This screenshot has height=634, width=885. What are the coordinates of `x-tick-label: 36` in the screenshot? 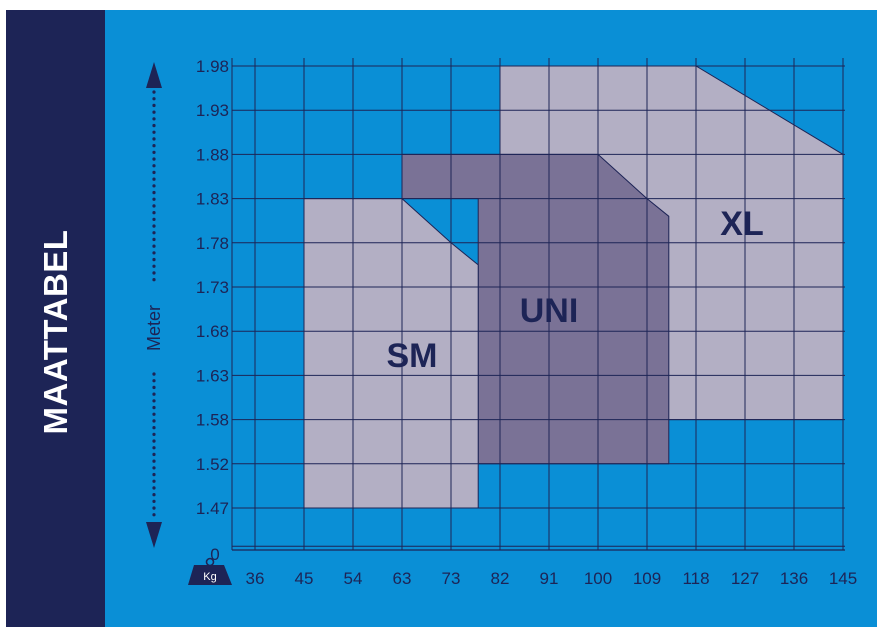 It's located at (255, 578).